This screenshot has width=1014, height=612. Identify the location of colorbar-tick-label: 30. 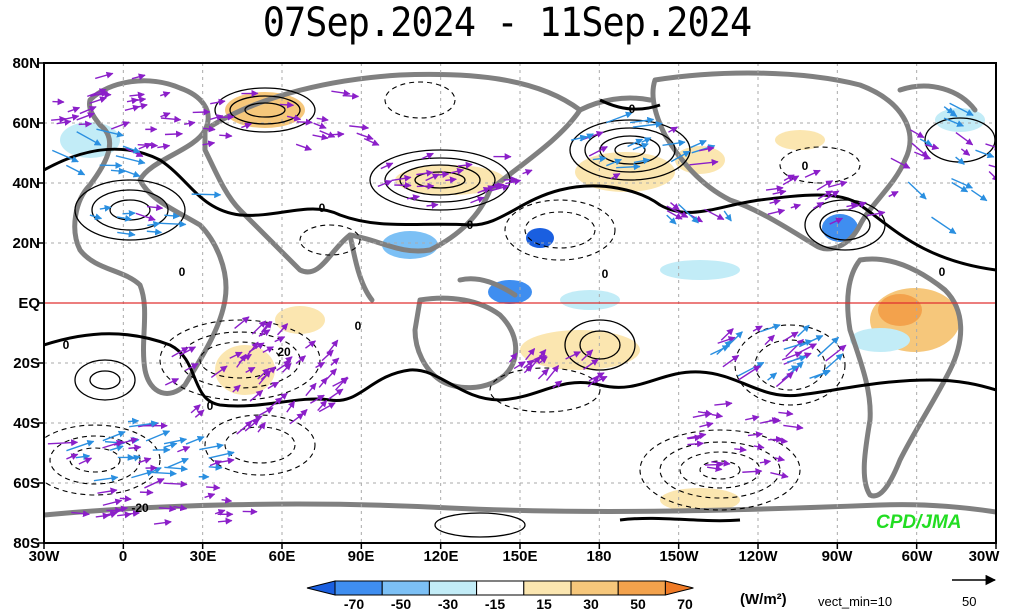
(591, 604).